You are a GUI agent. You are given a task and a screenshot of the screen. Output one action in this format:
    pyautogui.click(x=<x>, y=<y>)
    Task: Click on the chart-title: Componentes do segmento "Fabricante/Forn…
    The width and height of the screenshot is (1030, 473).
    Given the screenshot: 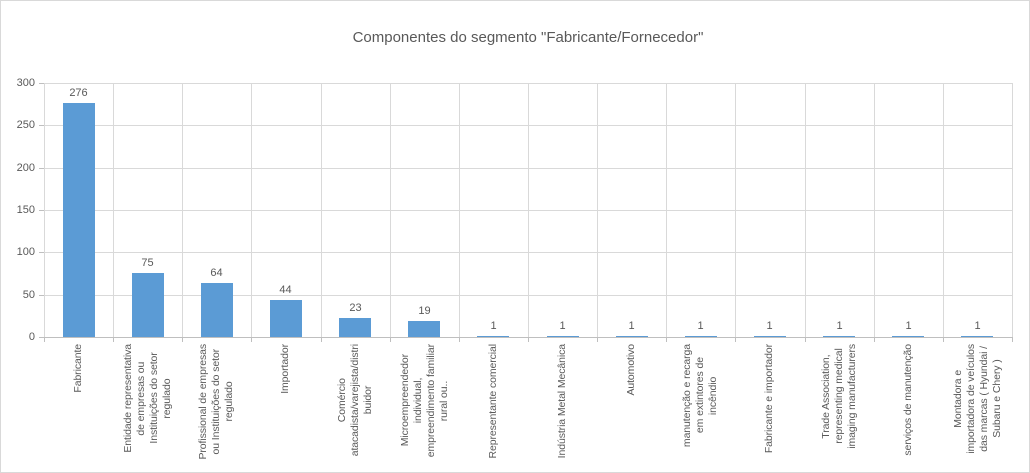 What is the action you would take?
    pyautogui.click(x=528, y=37)
    